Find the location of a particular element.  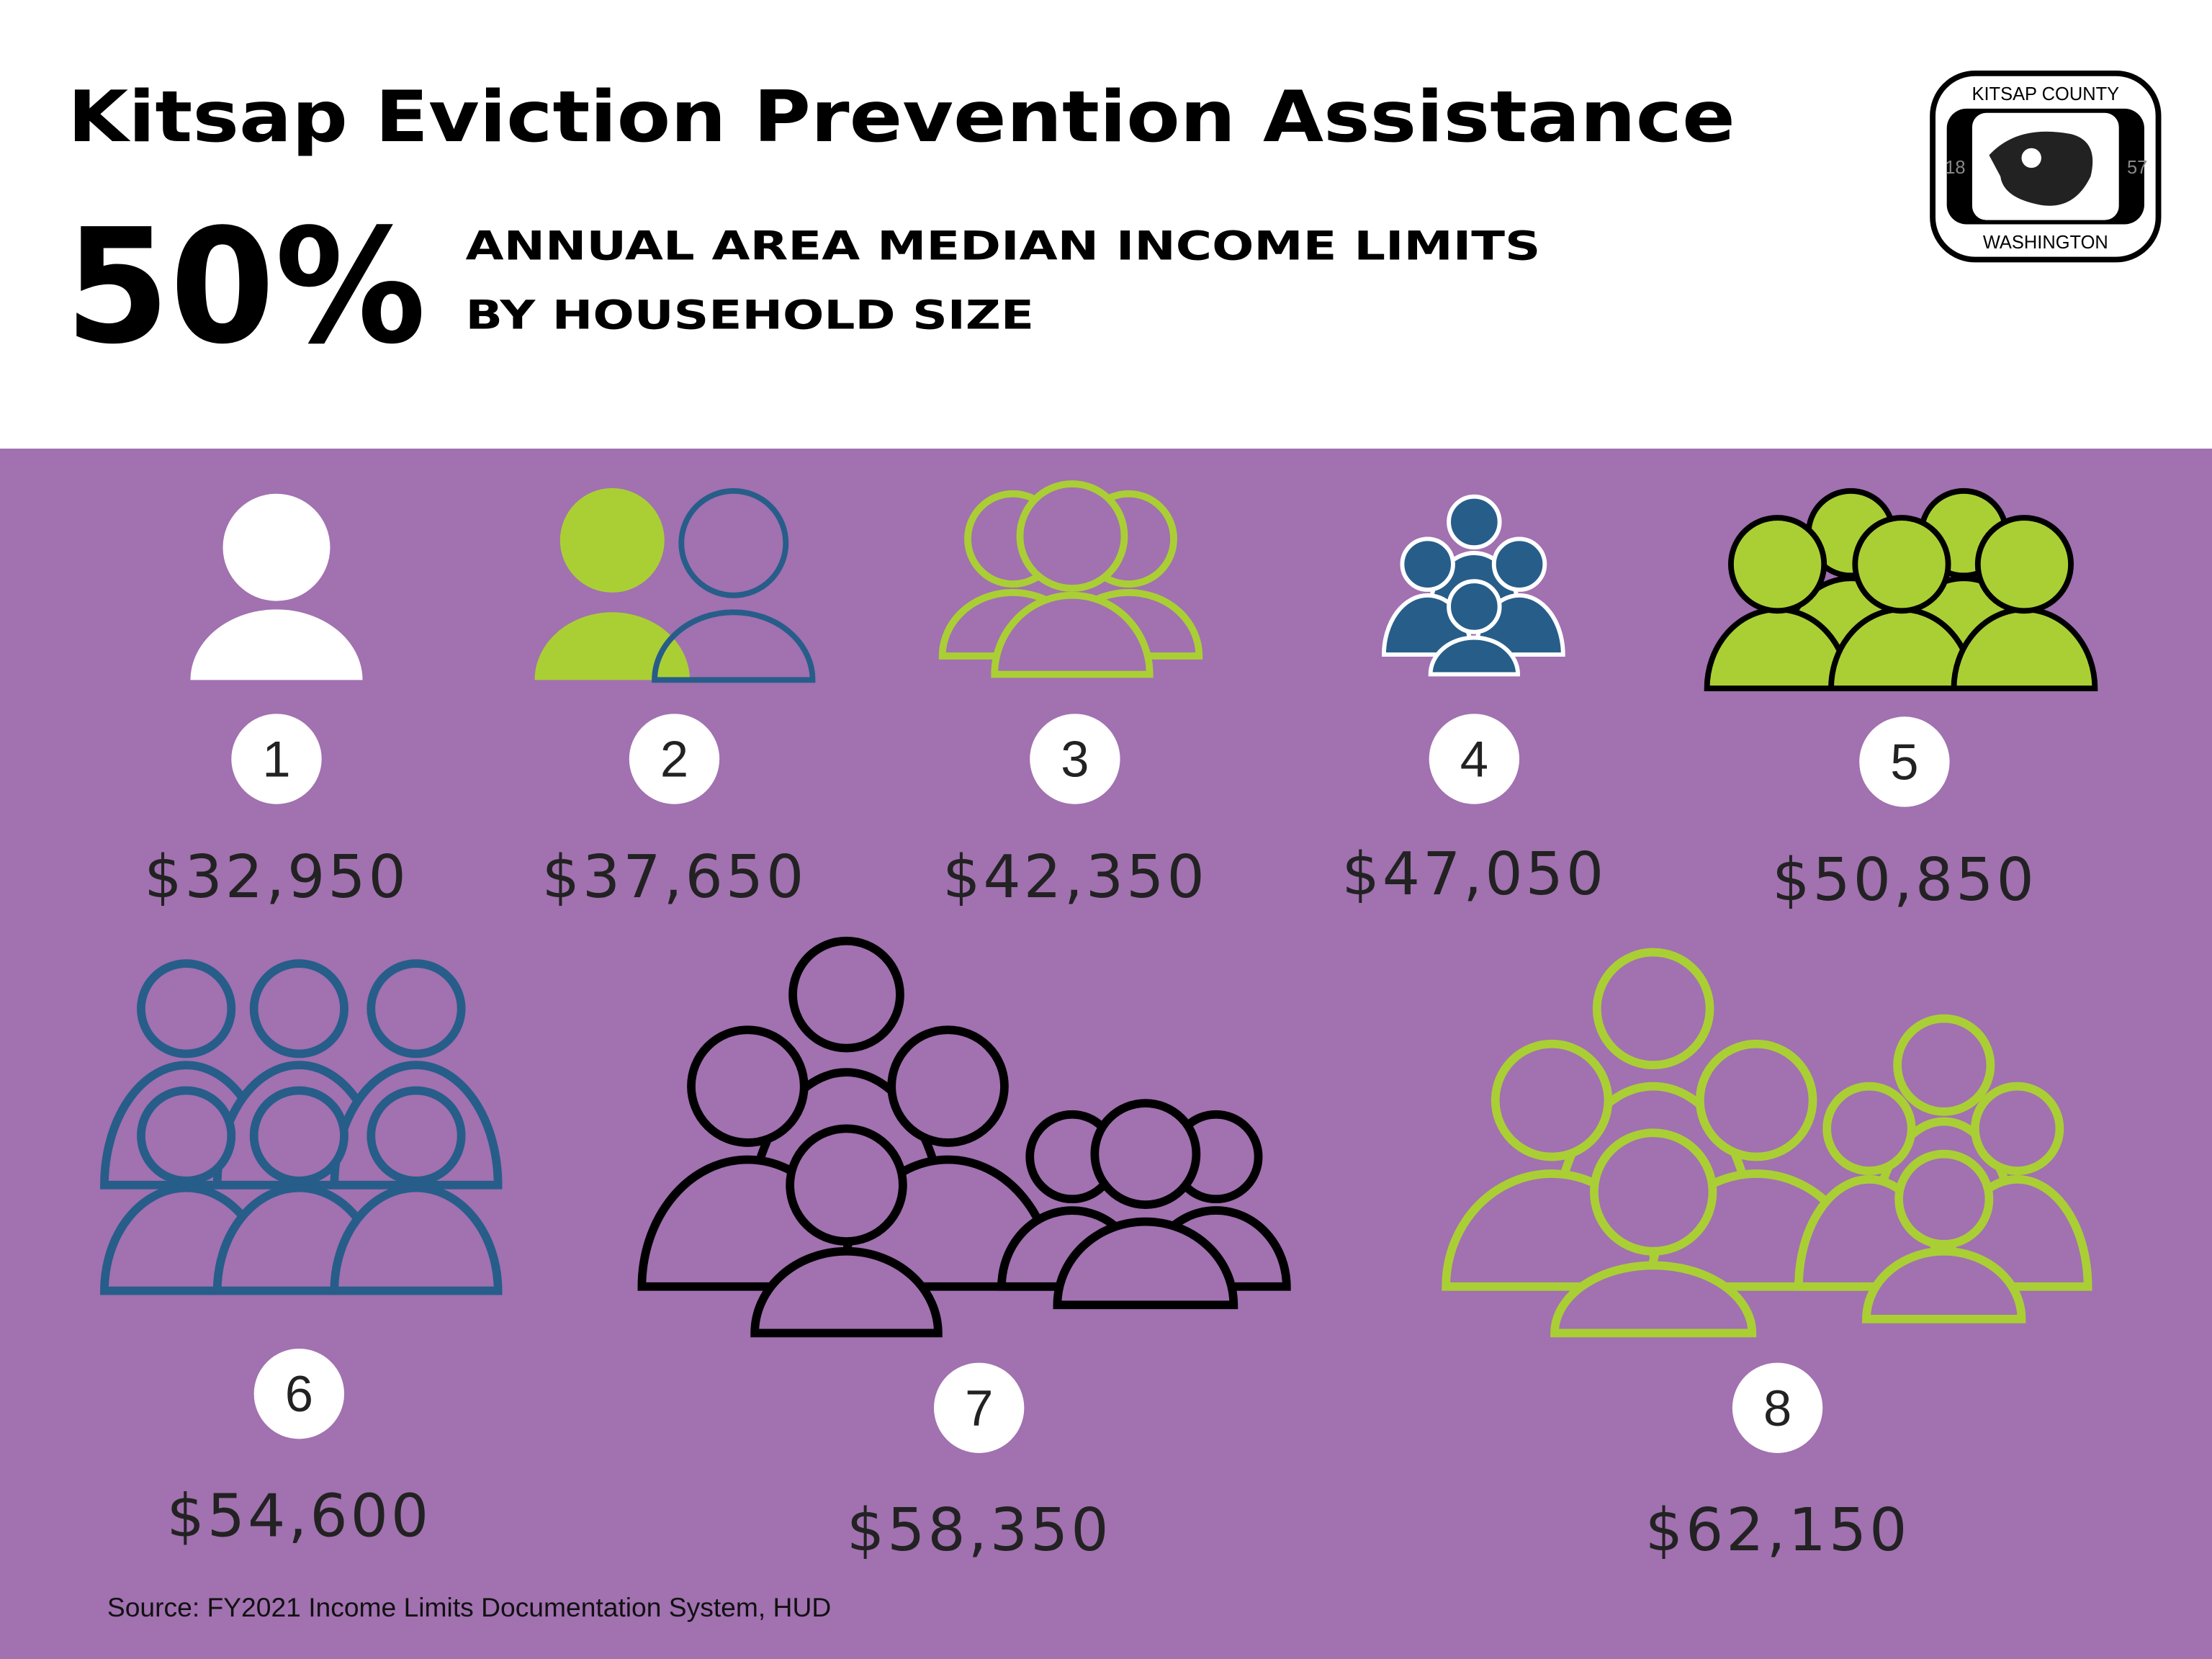

income-limit: $47,050 is located at coordinates (1474, 874).